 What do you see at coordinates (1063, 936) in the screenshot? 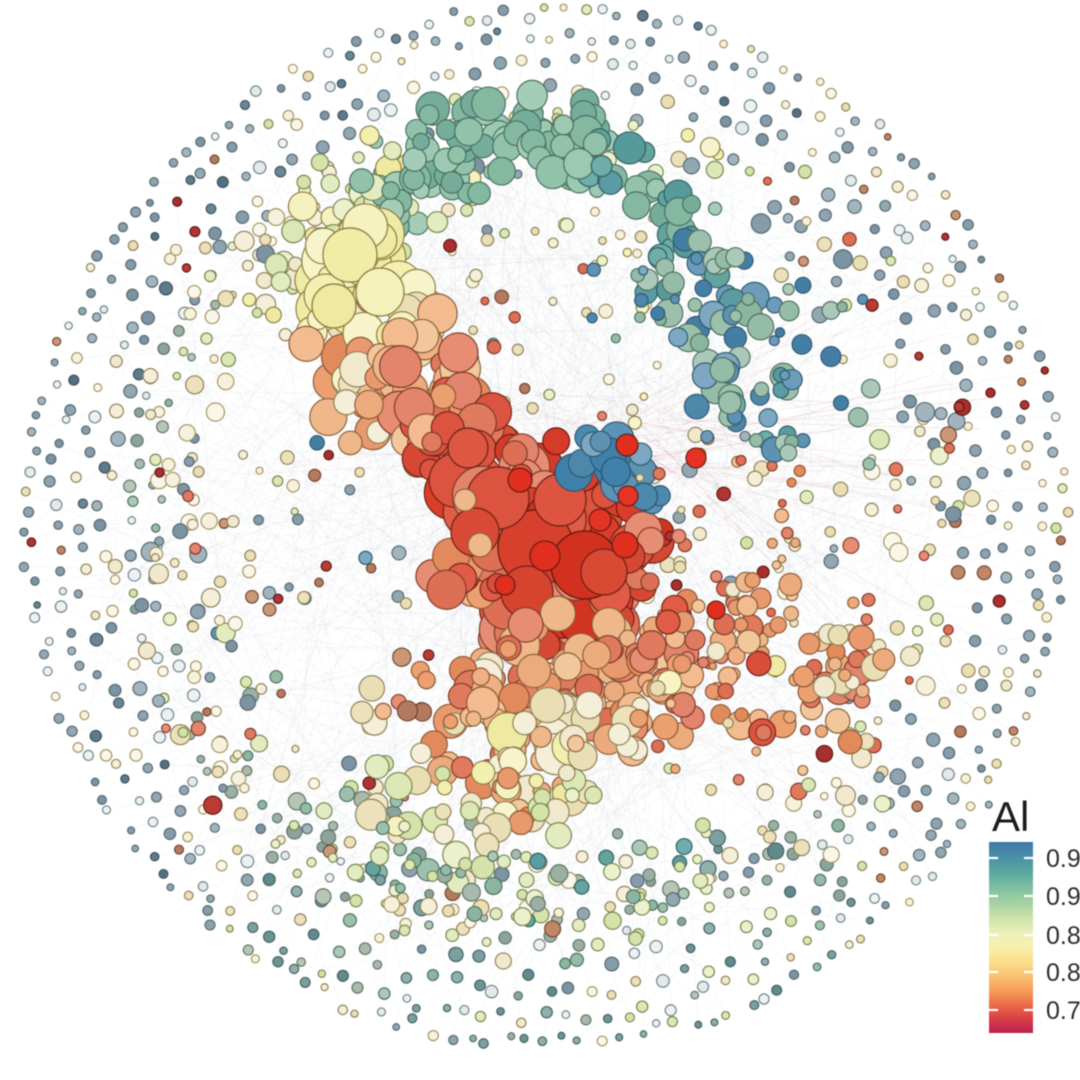
I see `svg-text: 0.85` at bounding box center [1063, 936].